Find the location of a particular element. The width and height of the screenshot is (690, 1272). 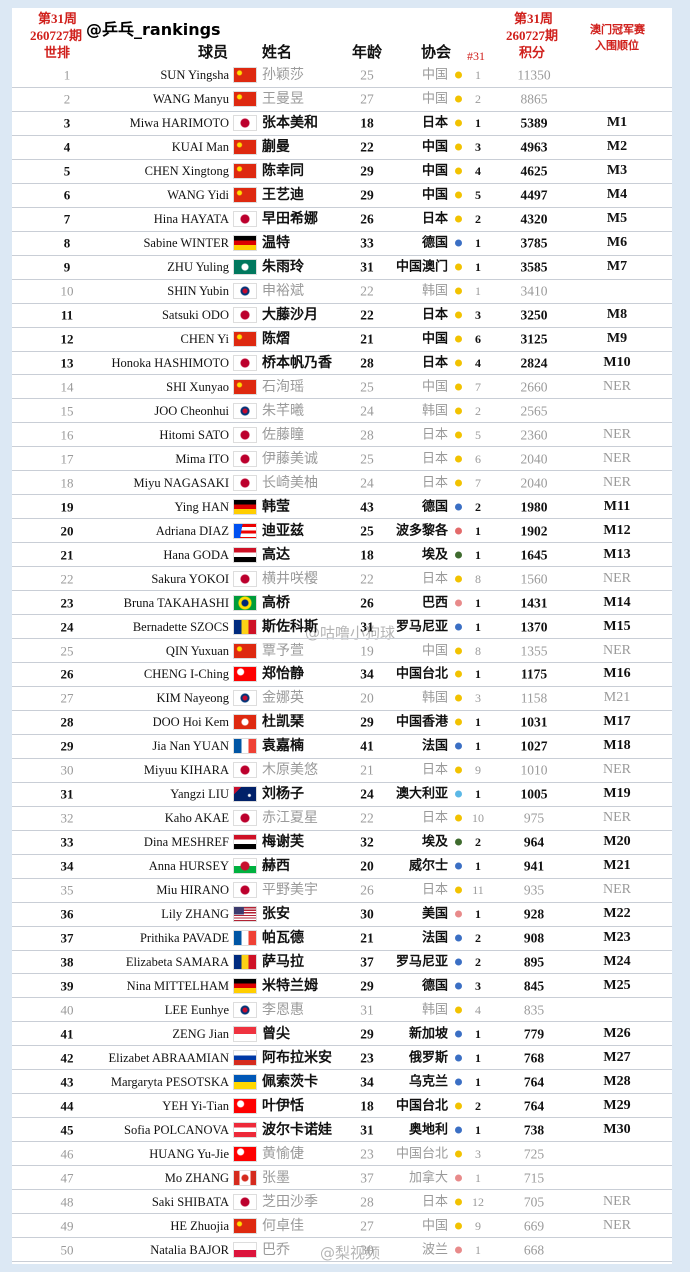

table-row: 4 KUAI Man 蒯曼 22 中国 3 4963 M2 is located at coordinates (342, 148).